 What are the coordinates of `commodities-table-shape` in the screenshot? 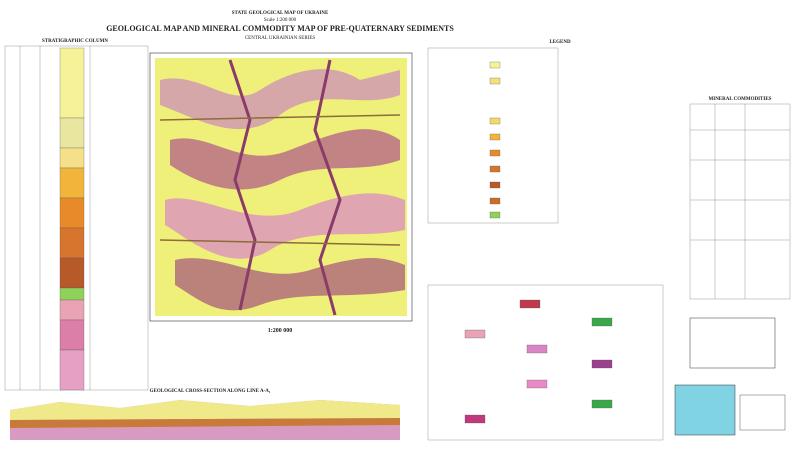 It's located at (740, 201).